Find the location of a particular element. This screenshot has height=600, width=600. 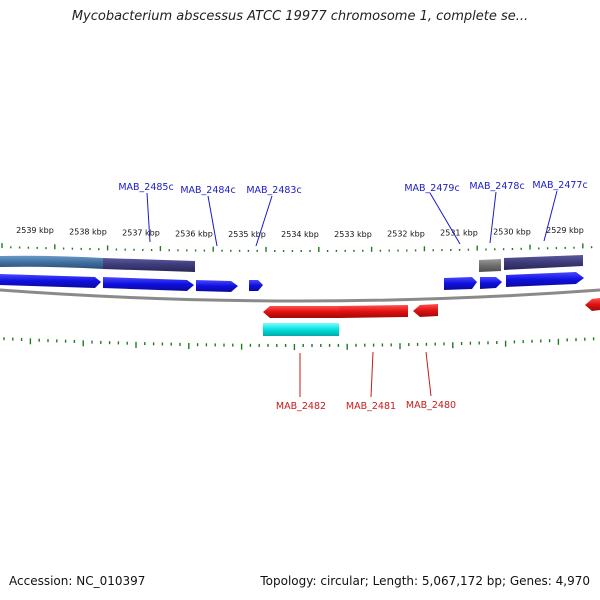

gene-label-MAB_2480: MAB_2480 is located at coordinates (431, 405).